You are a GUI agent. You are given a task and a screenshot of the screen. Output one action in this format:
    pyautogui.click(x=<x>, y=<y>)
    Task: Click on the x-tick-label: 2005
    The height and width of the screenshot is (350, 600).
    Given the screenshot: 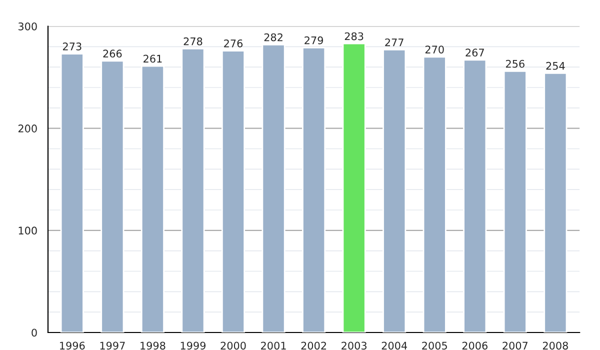 What is the action you would take?
    pyautogui.click(x=434, y=346)
    